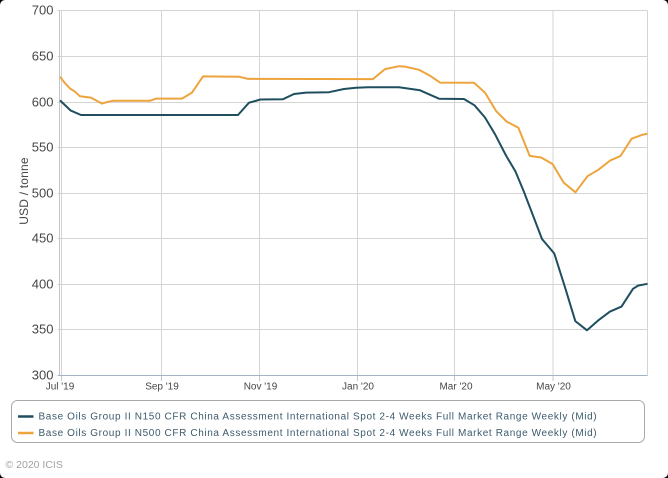  I want to click on svg-text: 300, so click(43, 375).